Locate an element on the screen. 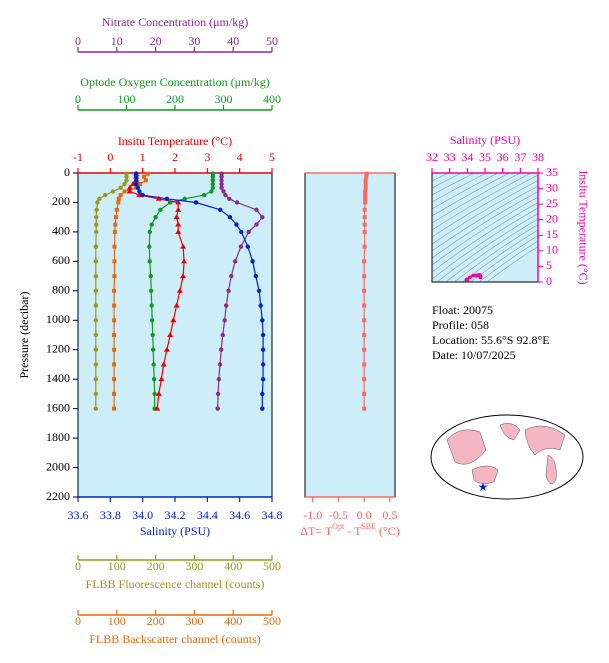 The width and height of the screenshot is (609, 663). y-axis-title: Pressure (decibar) is located at coordinates (24, 335).